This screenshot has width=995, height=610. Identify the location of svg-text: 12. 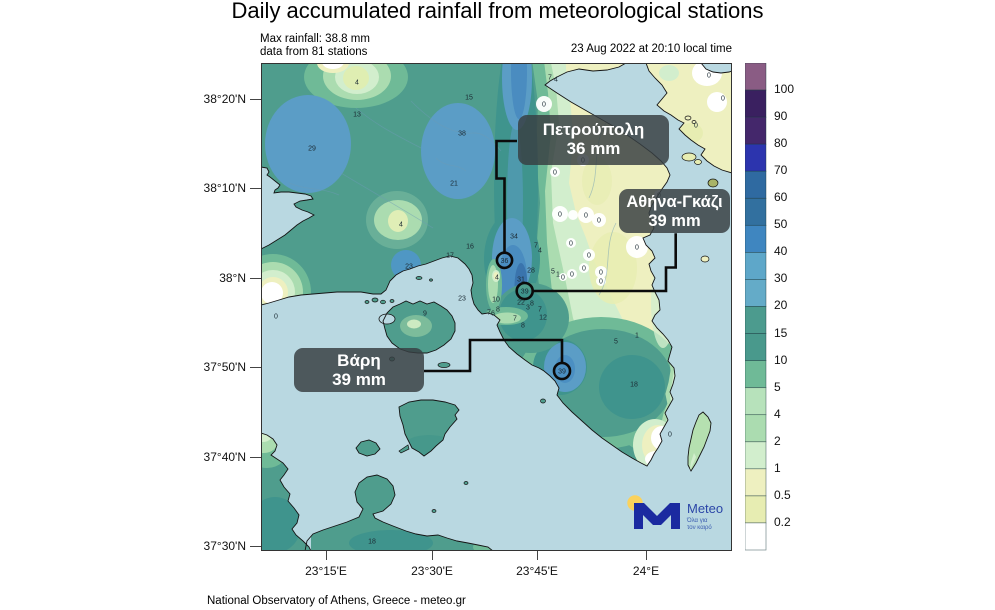
(543, 318).